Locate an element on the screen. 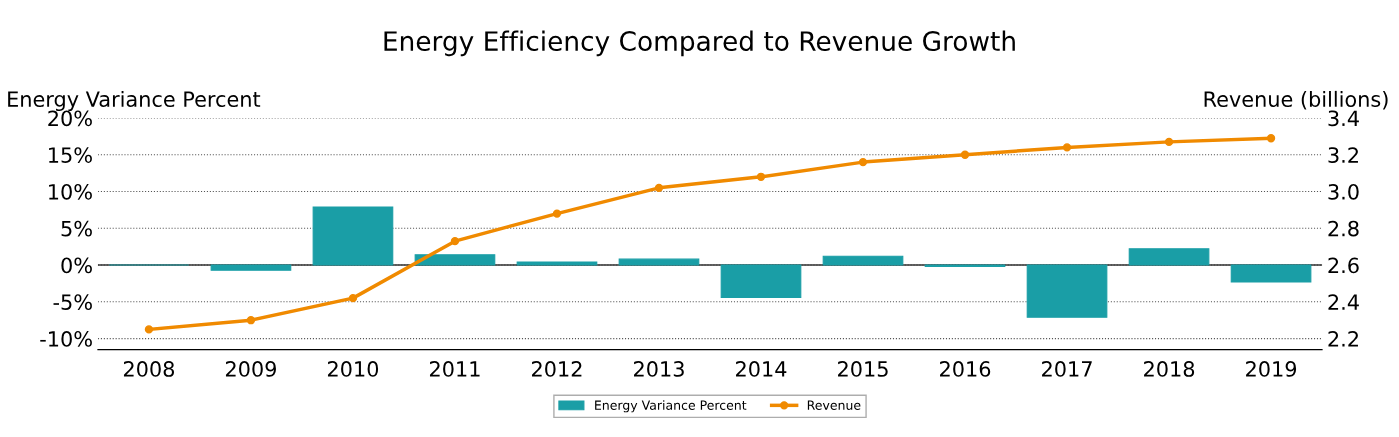 The width and height of the screenshot is (1399, 437). y2-tick-label: 2.6 is located at coordinates (1343, 265).